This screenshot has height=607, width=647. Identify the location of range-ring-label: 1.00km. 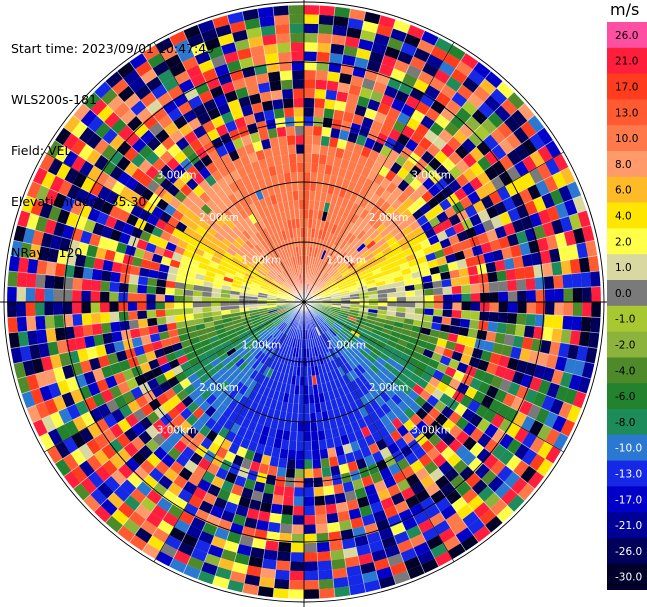
(262, 261).